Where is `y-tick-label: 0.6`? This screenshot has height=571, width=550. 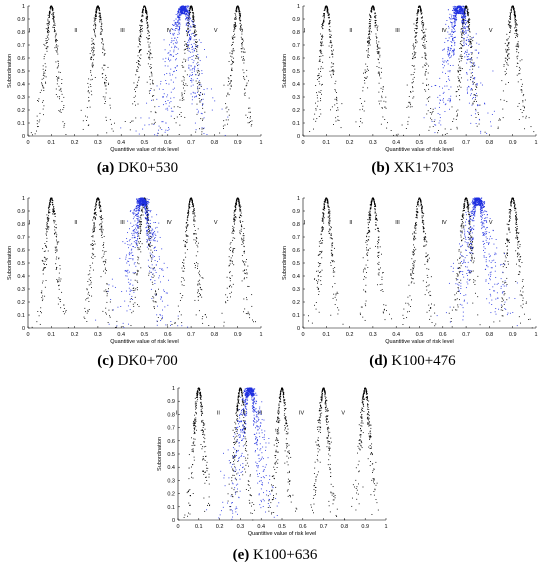 y-tick-label: 0.6 is located at coordinates (296, 59).